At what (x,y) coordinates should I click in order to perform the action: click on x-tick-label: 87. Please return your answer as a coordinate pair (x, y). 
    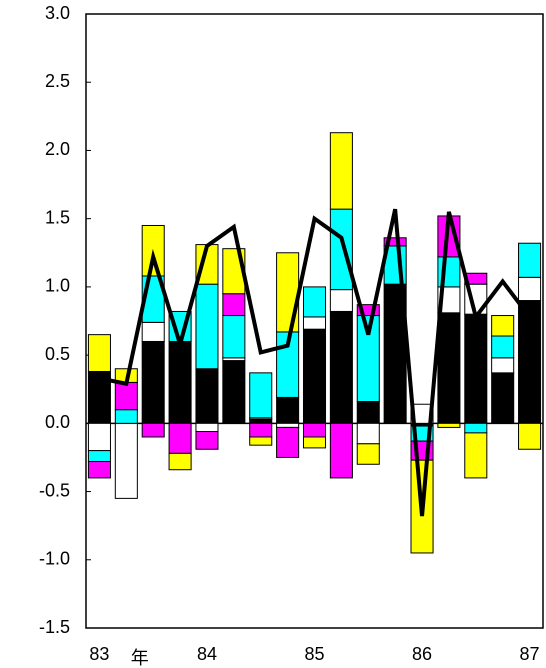
    Looking at the image, I should click on (530, 654).